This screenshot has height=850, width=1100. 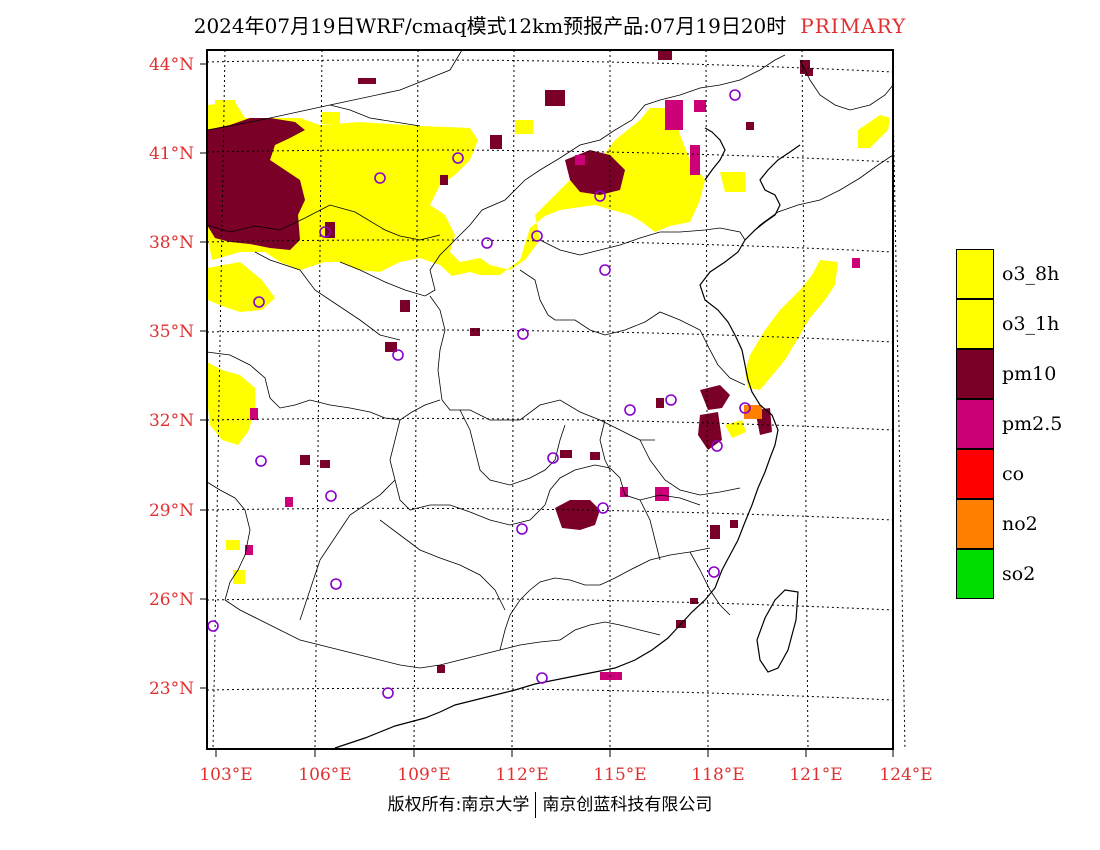 What do you see at coordinates (171, 154) in the screenshot?
I see `lat-label: 41°N` at bounding box center [171, 154].